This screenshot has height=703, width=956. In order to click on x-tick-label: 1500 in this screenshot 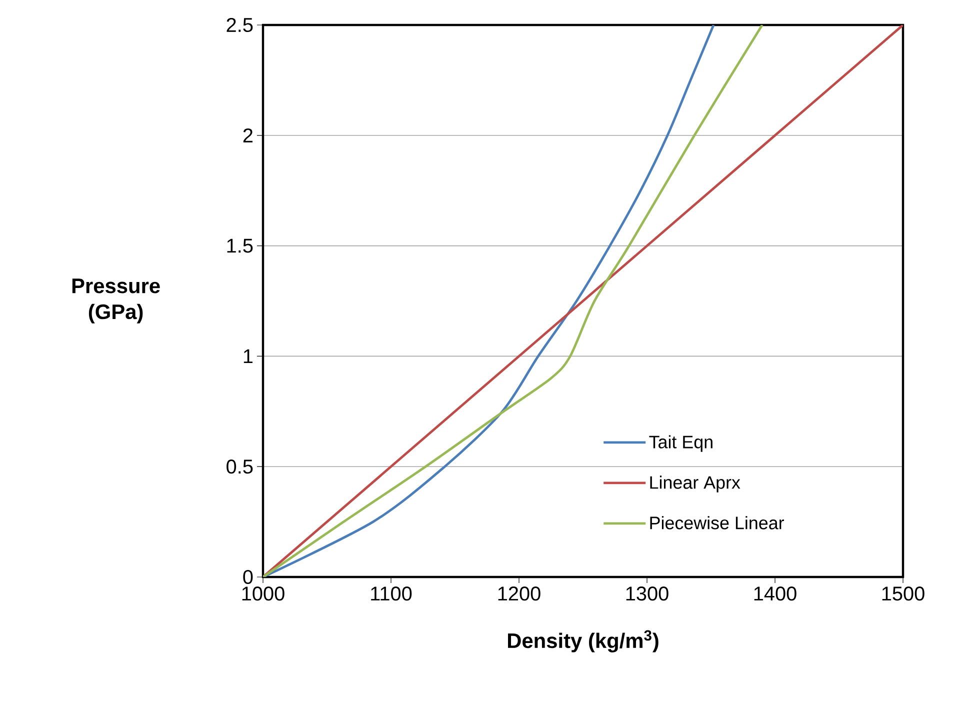, I will do `click(903, 593)`.